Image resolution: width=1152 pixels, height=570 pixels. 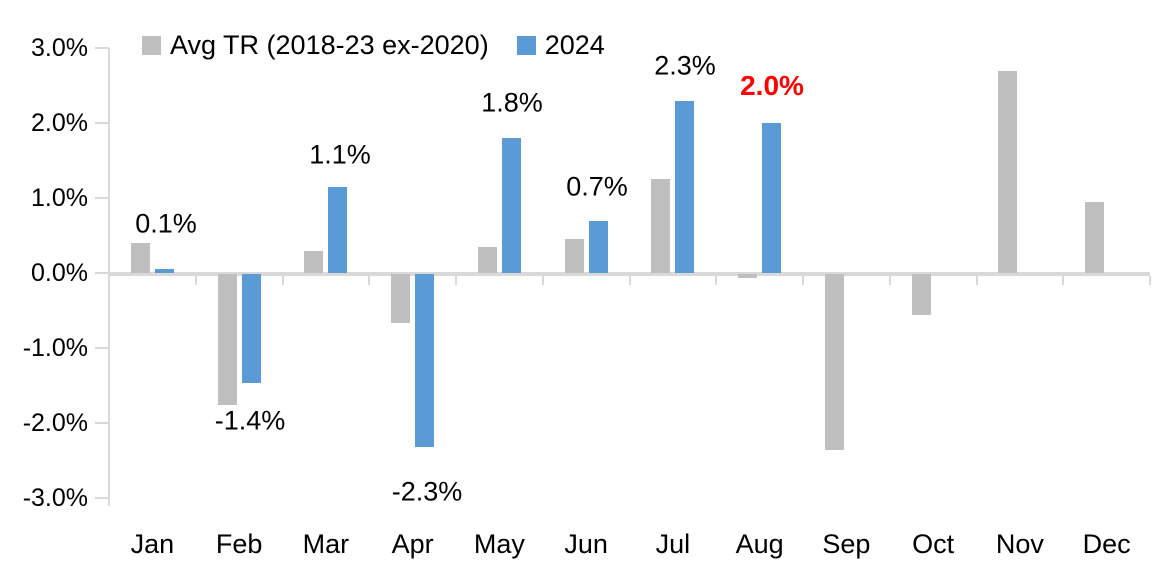 I want to click on legend-swatch-2024-icon, so click(x=526, y=45).